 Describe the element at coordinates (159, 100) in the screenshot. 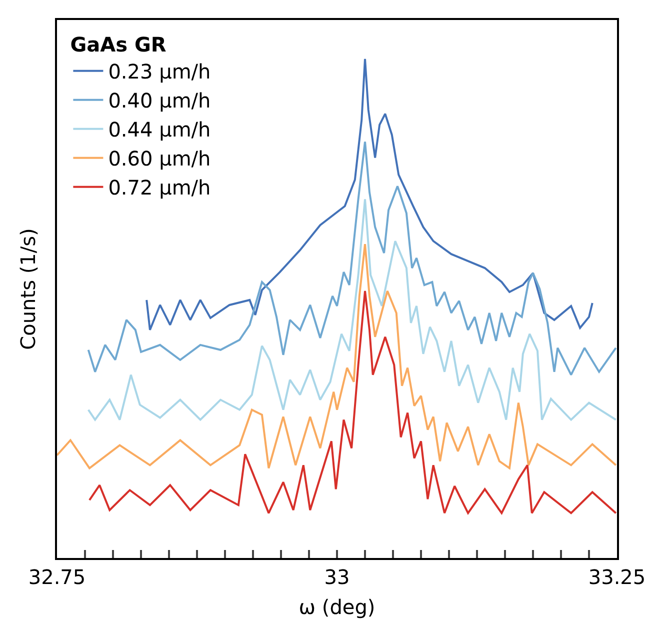

I see `legend-label: 0.40 μm/h` at that location.